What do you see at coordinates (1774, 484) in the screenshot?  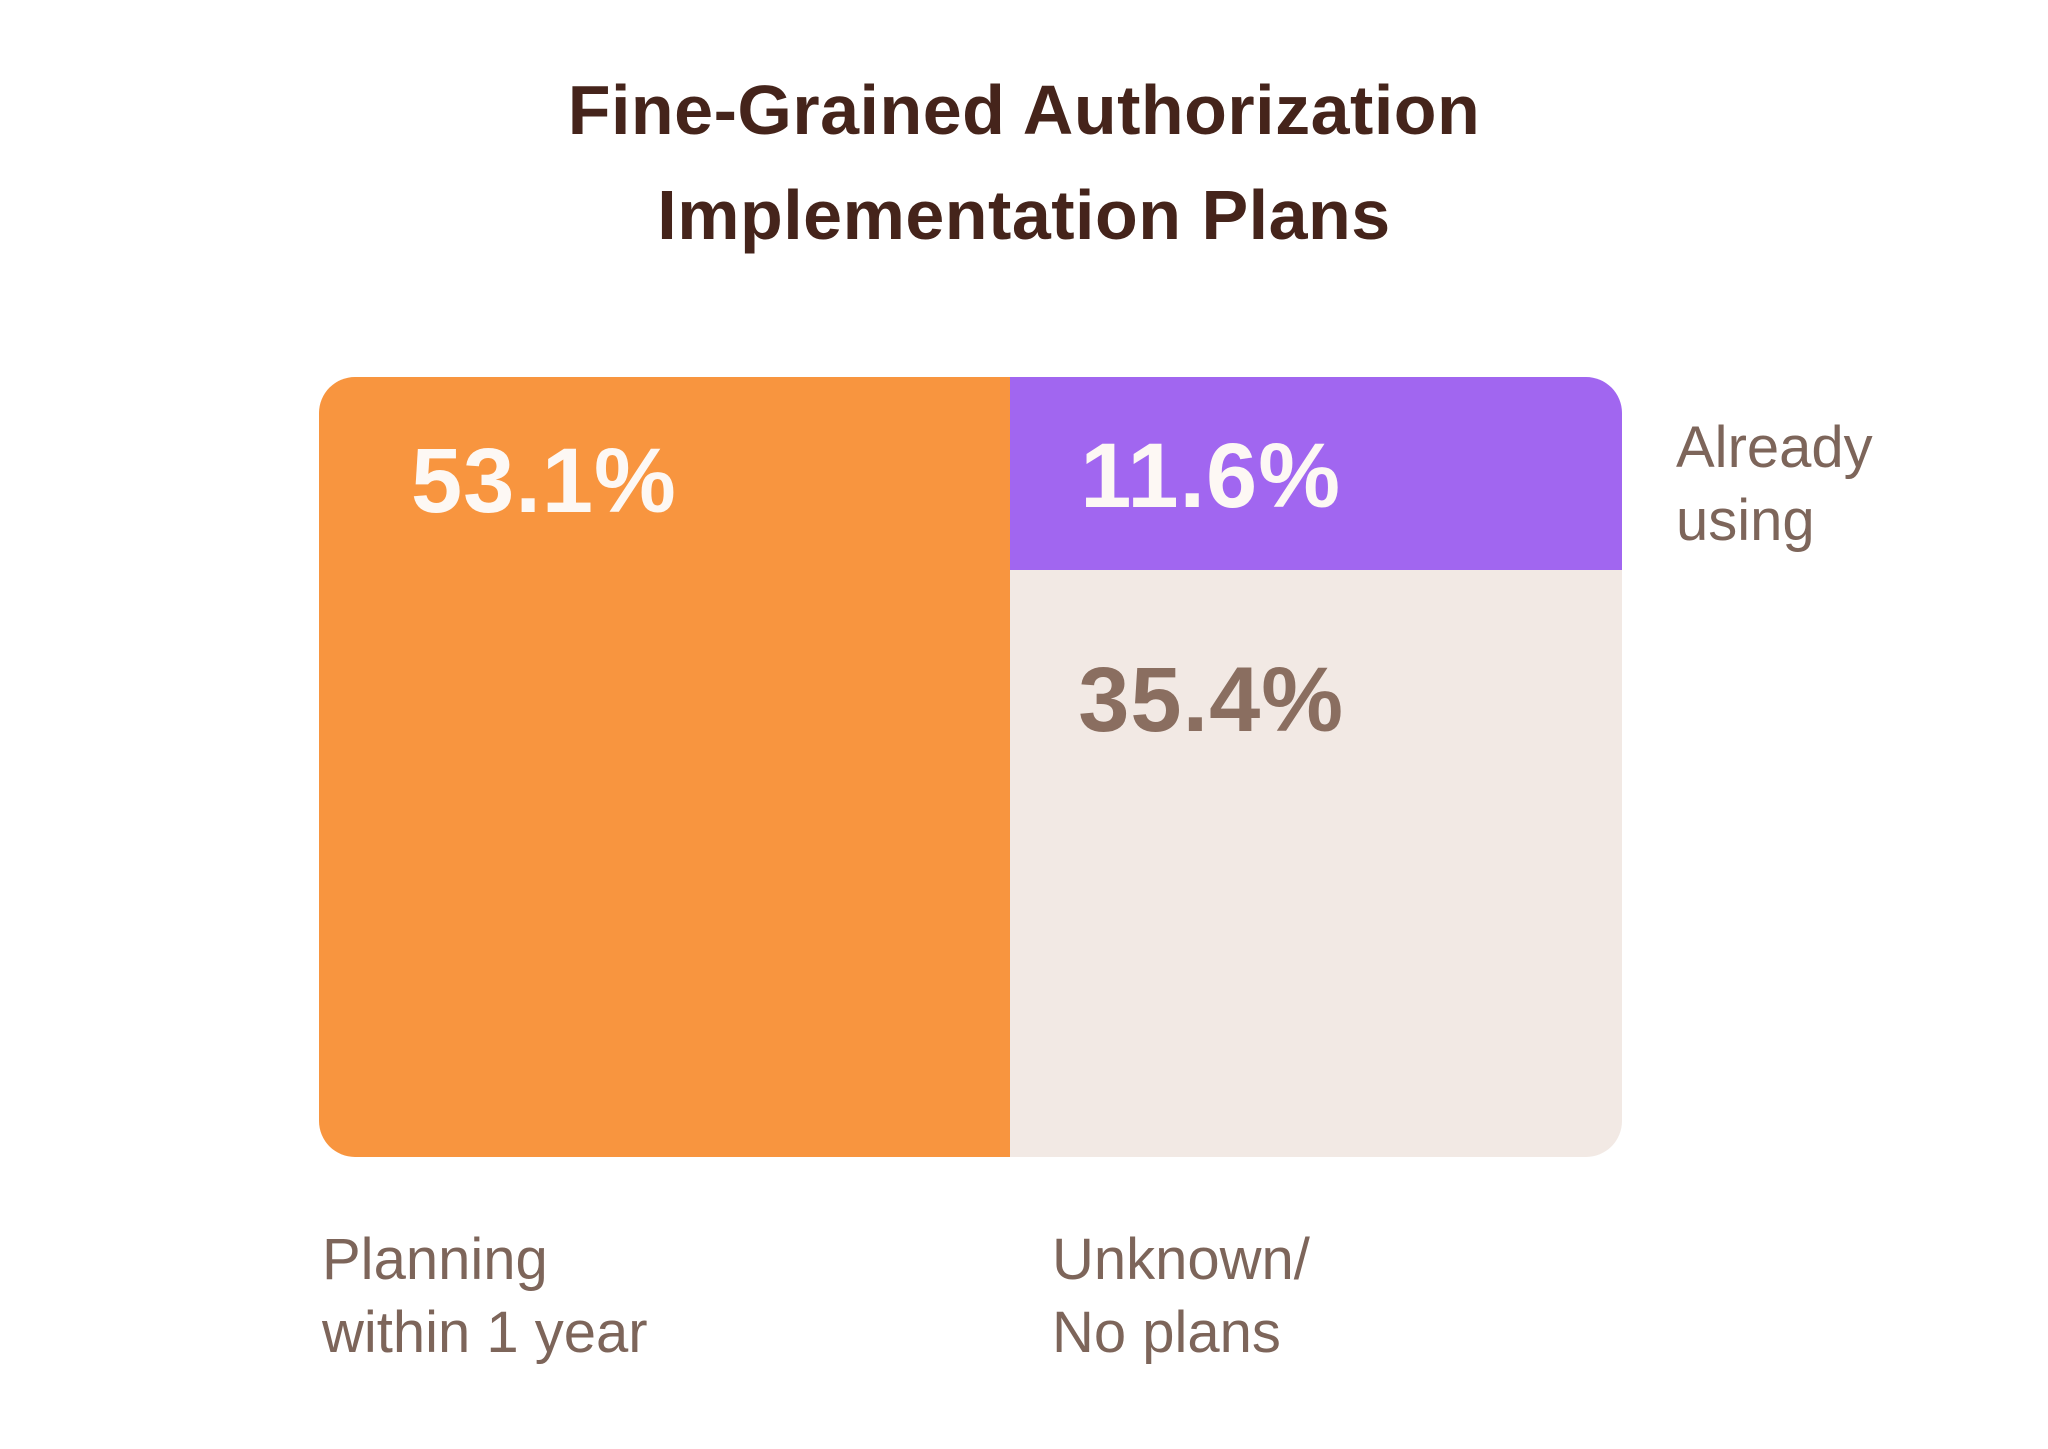 I see `category-label-already-using: Already using` at bounding box center [1774, 484].